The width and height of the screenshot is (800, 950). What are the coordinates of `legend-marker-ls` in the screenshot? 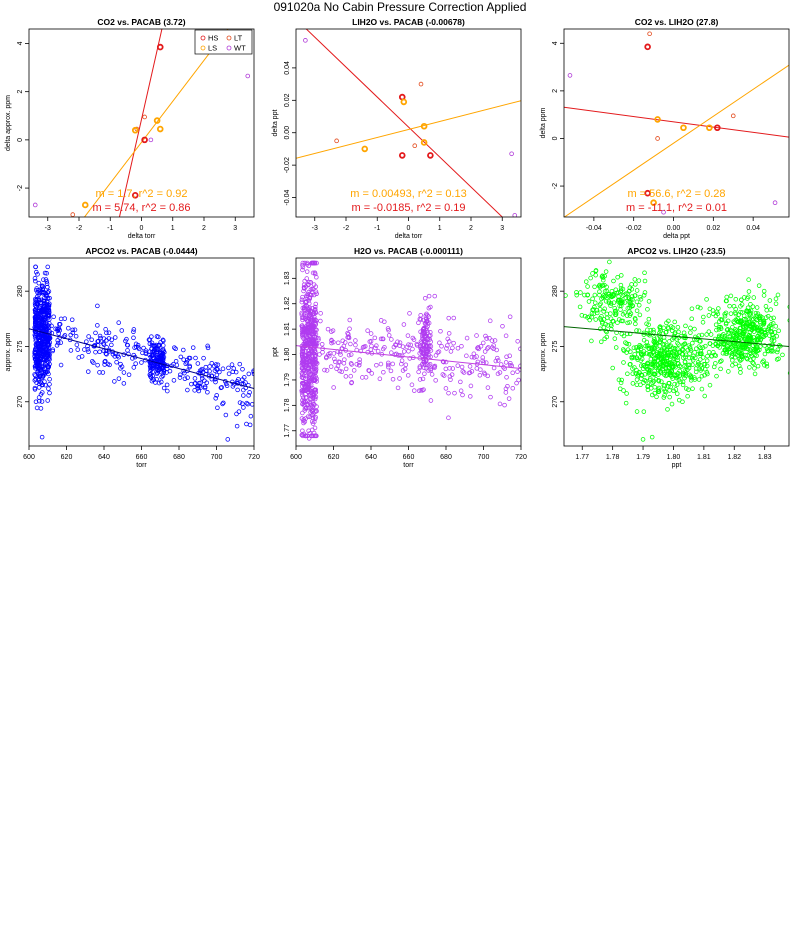 It's located at (203, 48).